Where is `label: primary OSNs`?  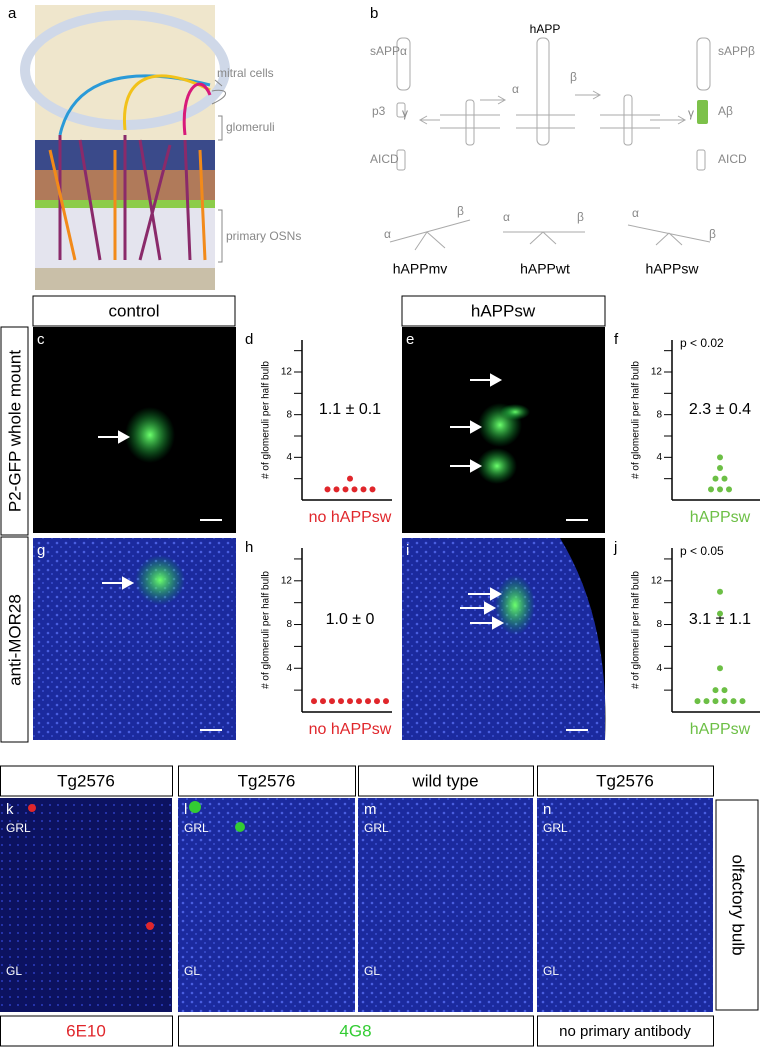 label: primary OSNs is located at coordinates (263, 236).